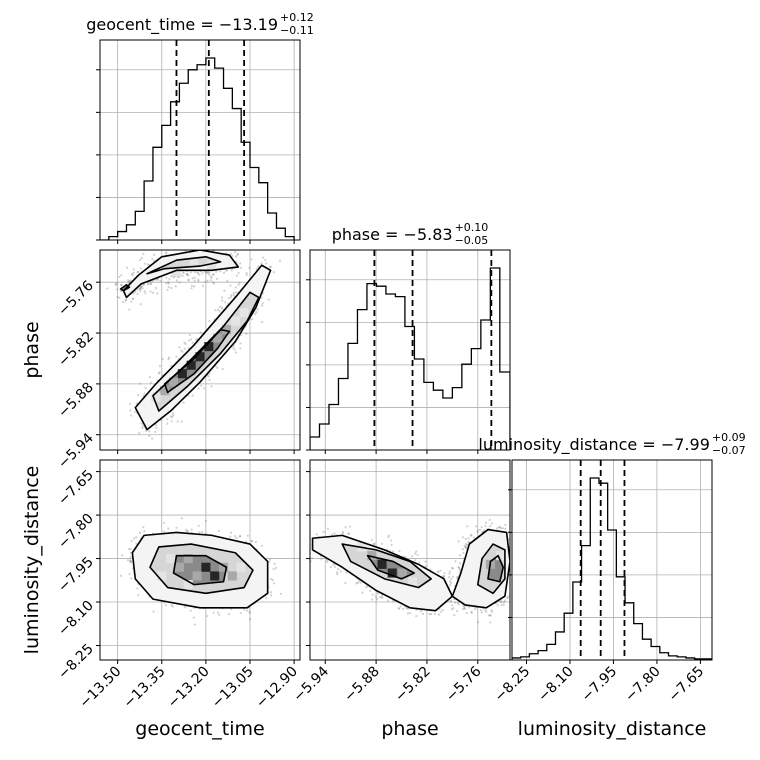  I want to click on x-axis-label: phase, so click(409, 729).